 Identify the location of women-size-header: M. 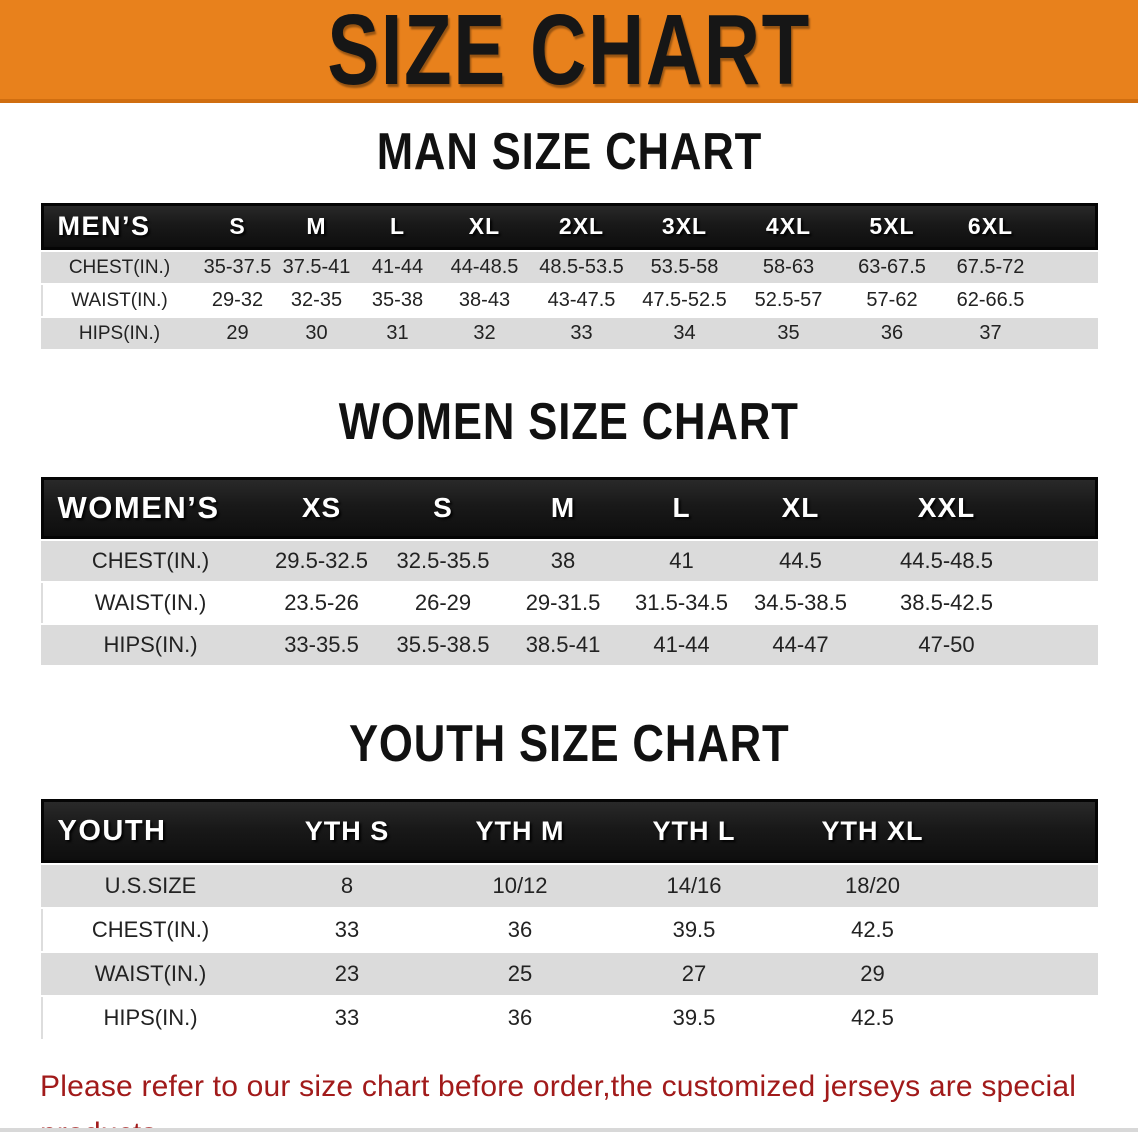
(563, 507).